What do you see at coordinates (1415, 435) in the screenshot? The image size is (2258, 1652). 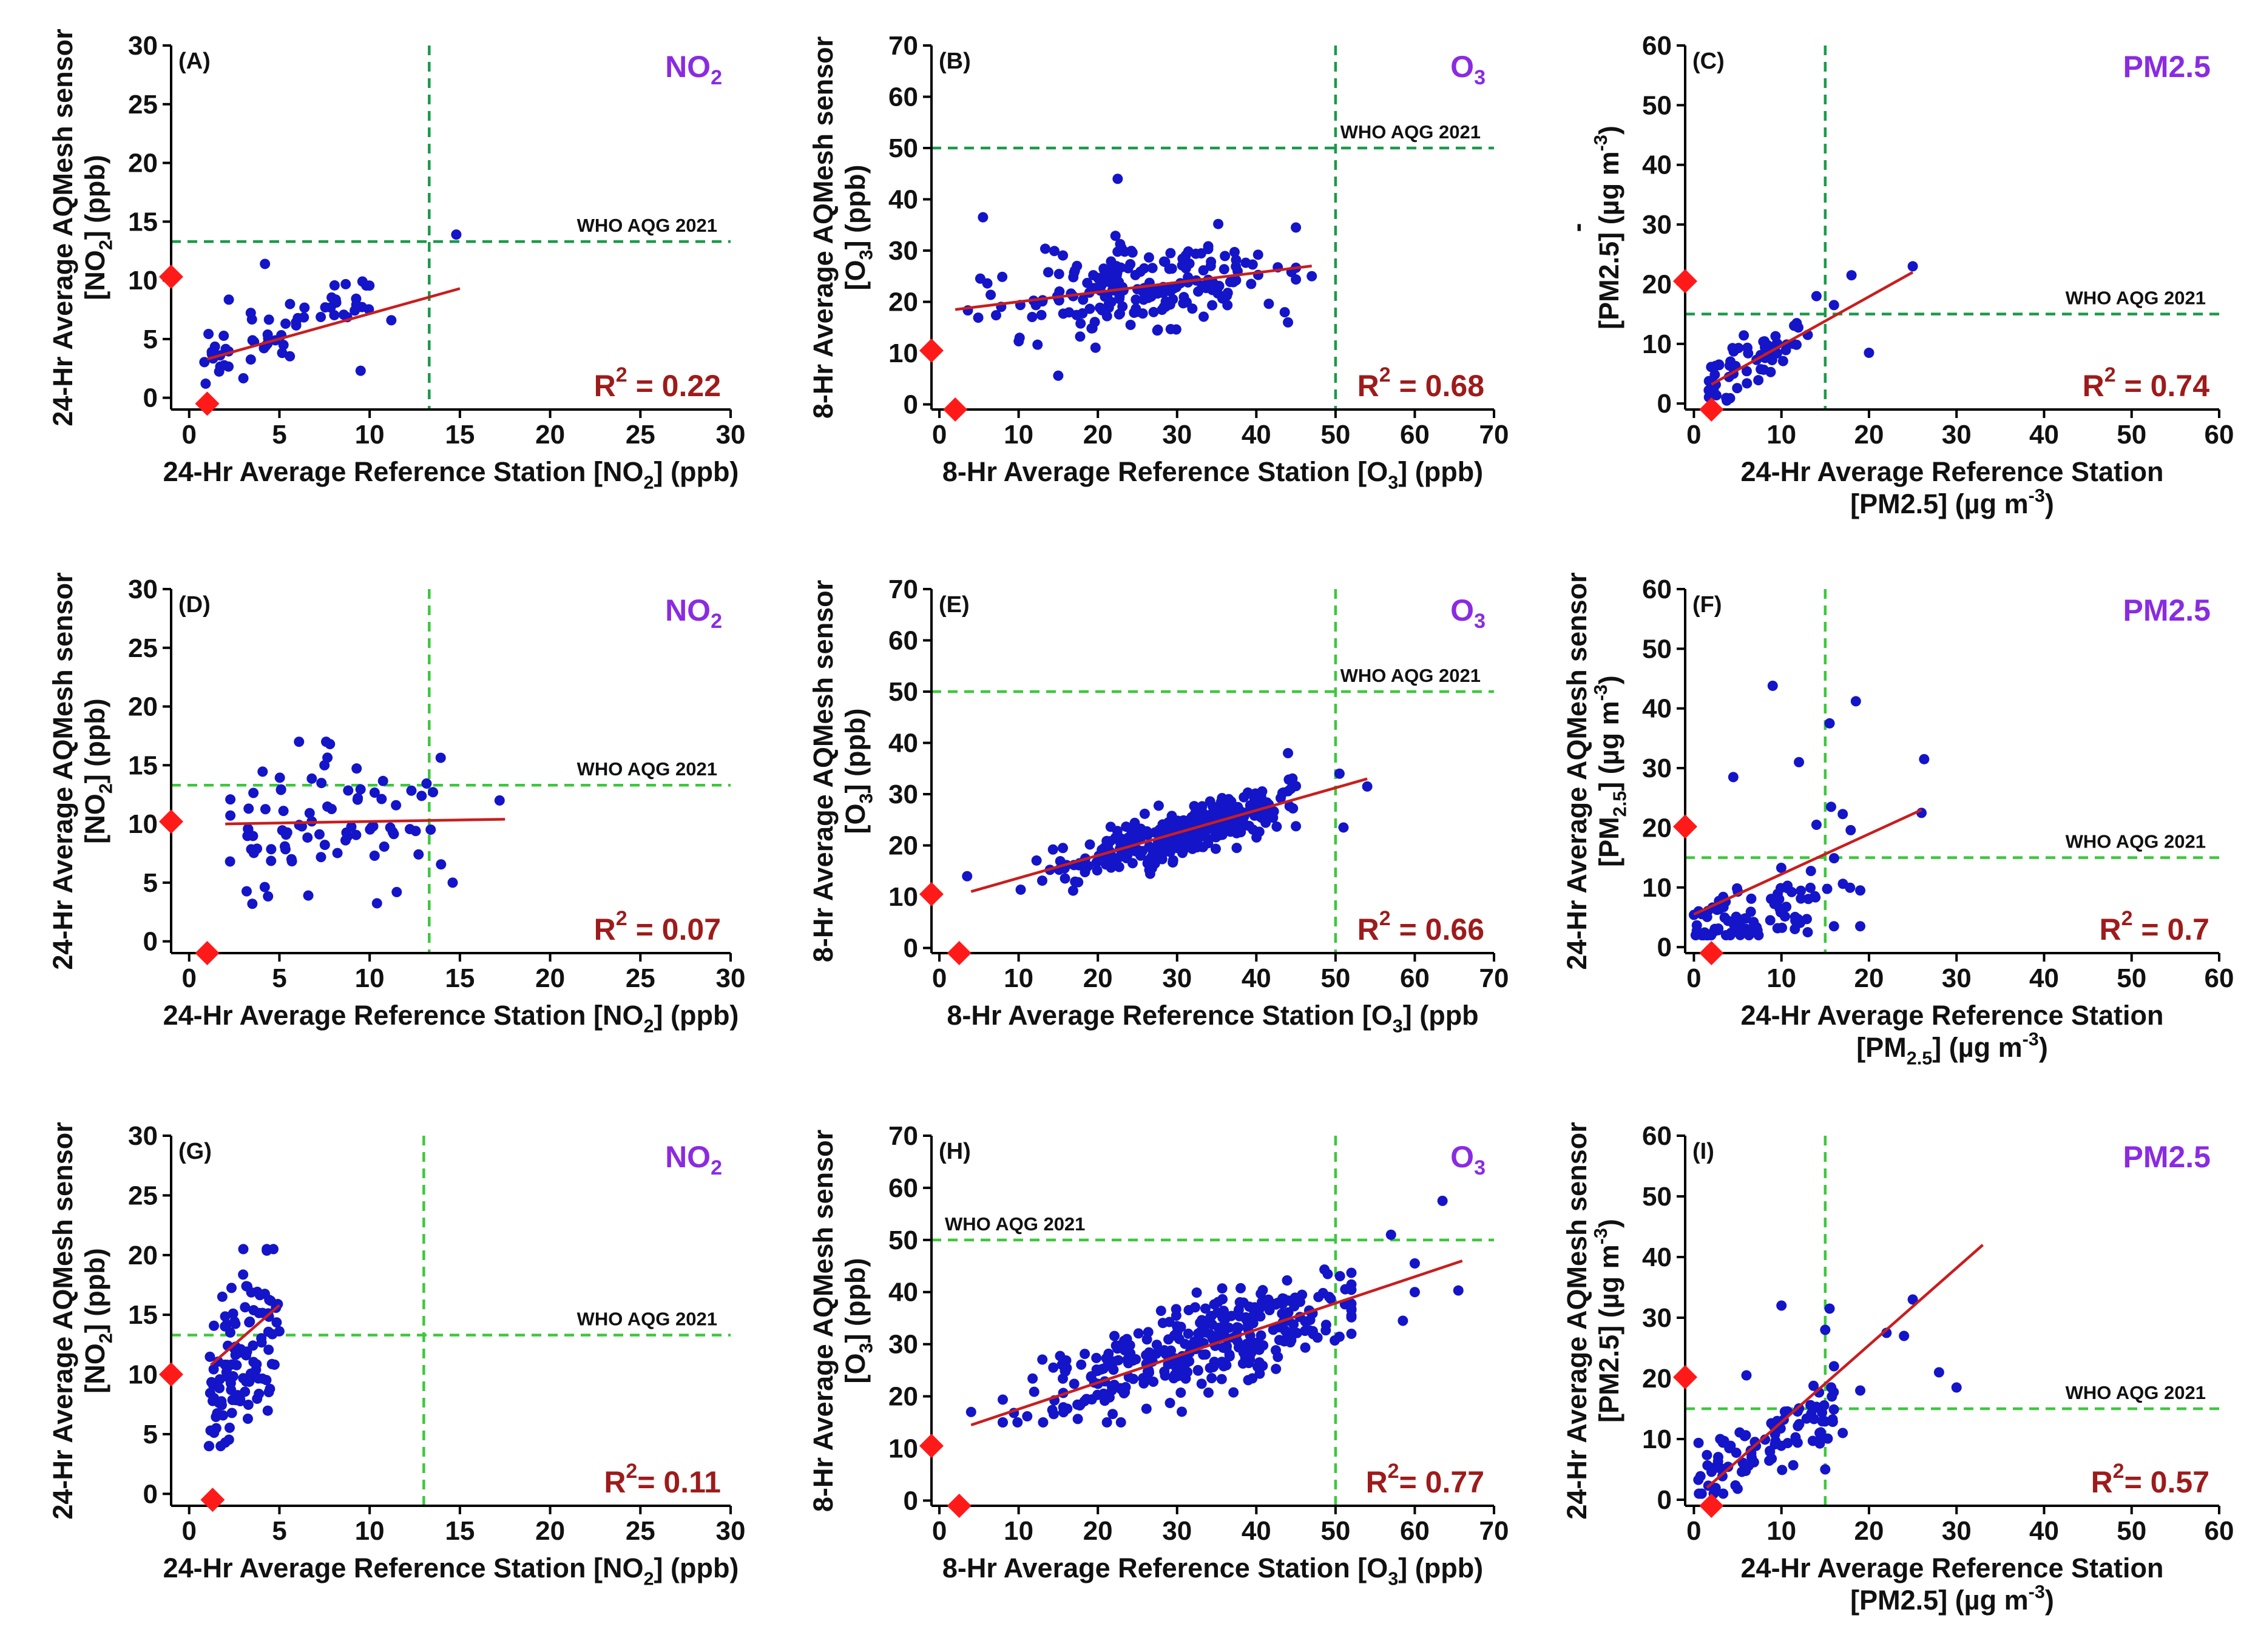 I see `x-tick-label-B-6: 60` at bounding box center [1415, 435].